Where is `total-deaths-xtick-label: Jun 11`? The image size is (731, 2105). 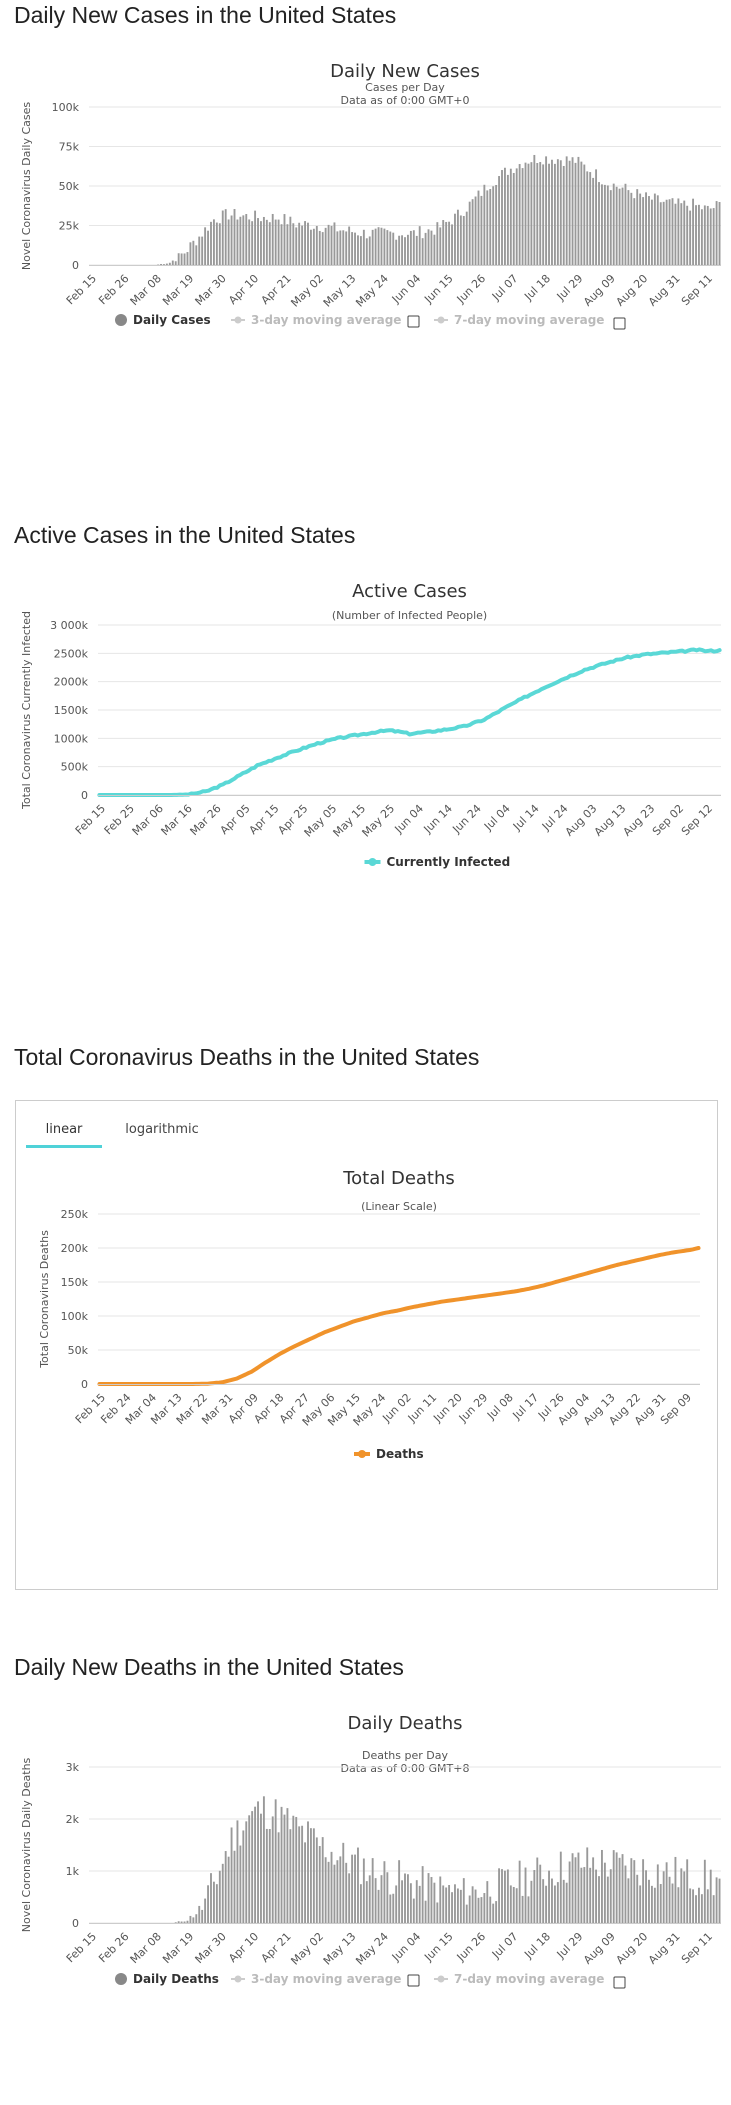 total-deaths-xtick-label: Jun 11 is located at coordinates (422, 1408).